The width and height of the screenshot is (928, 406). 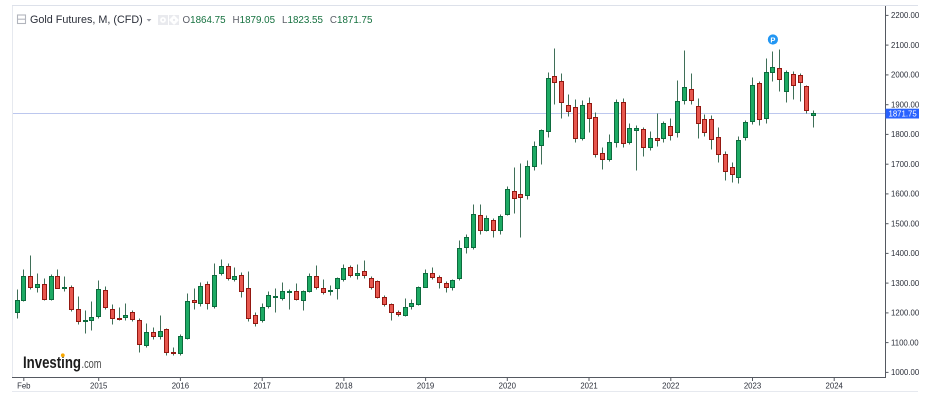 I want to click on svg-text: 1500.00, so click(x=905, y=224).